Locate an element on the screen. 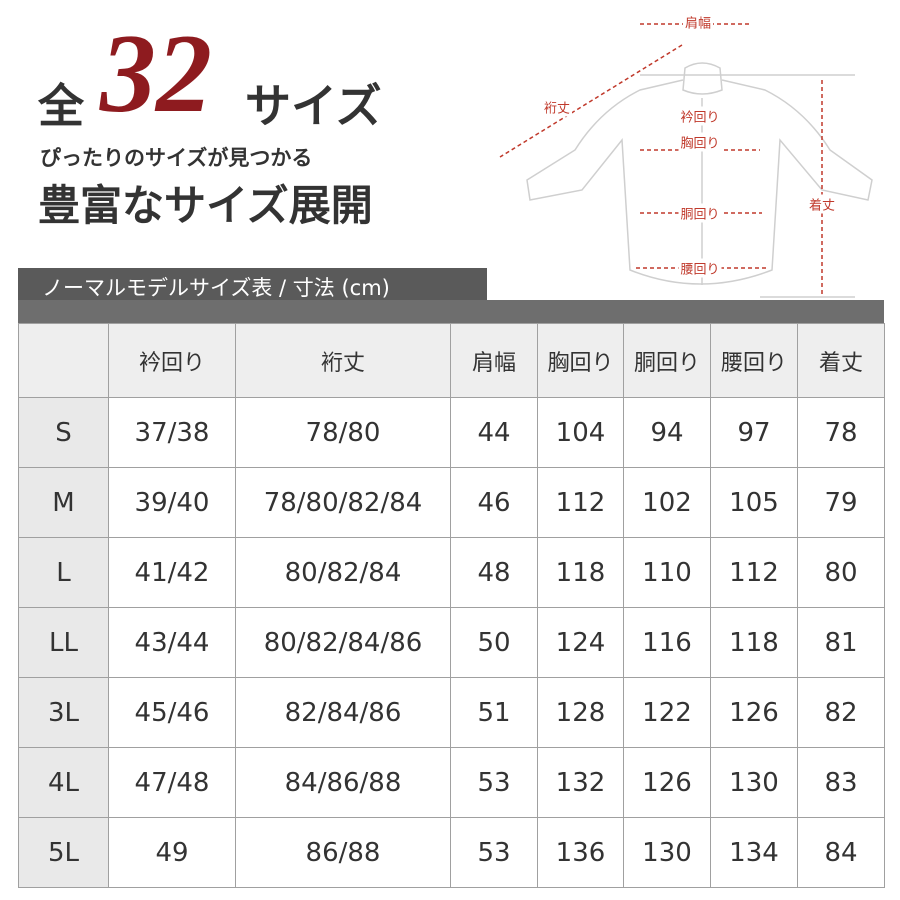 Image resolution: width=900 pixels, height=900 pixels. table-cell: 136 is located at coordinates (580, 852).